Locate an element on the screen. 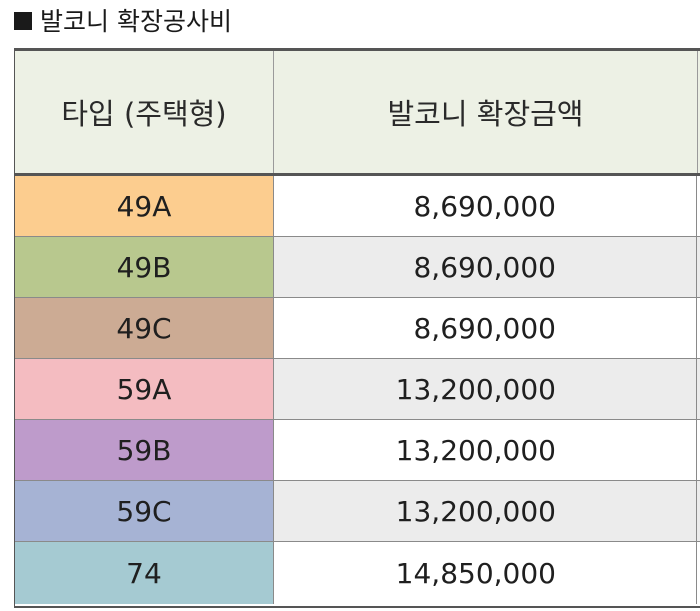  table-row: 59C 13,200,000 is located at coordinates (357, 511).